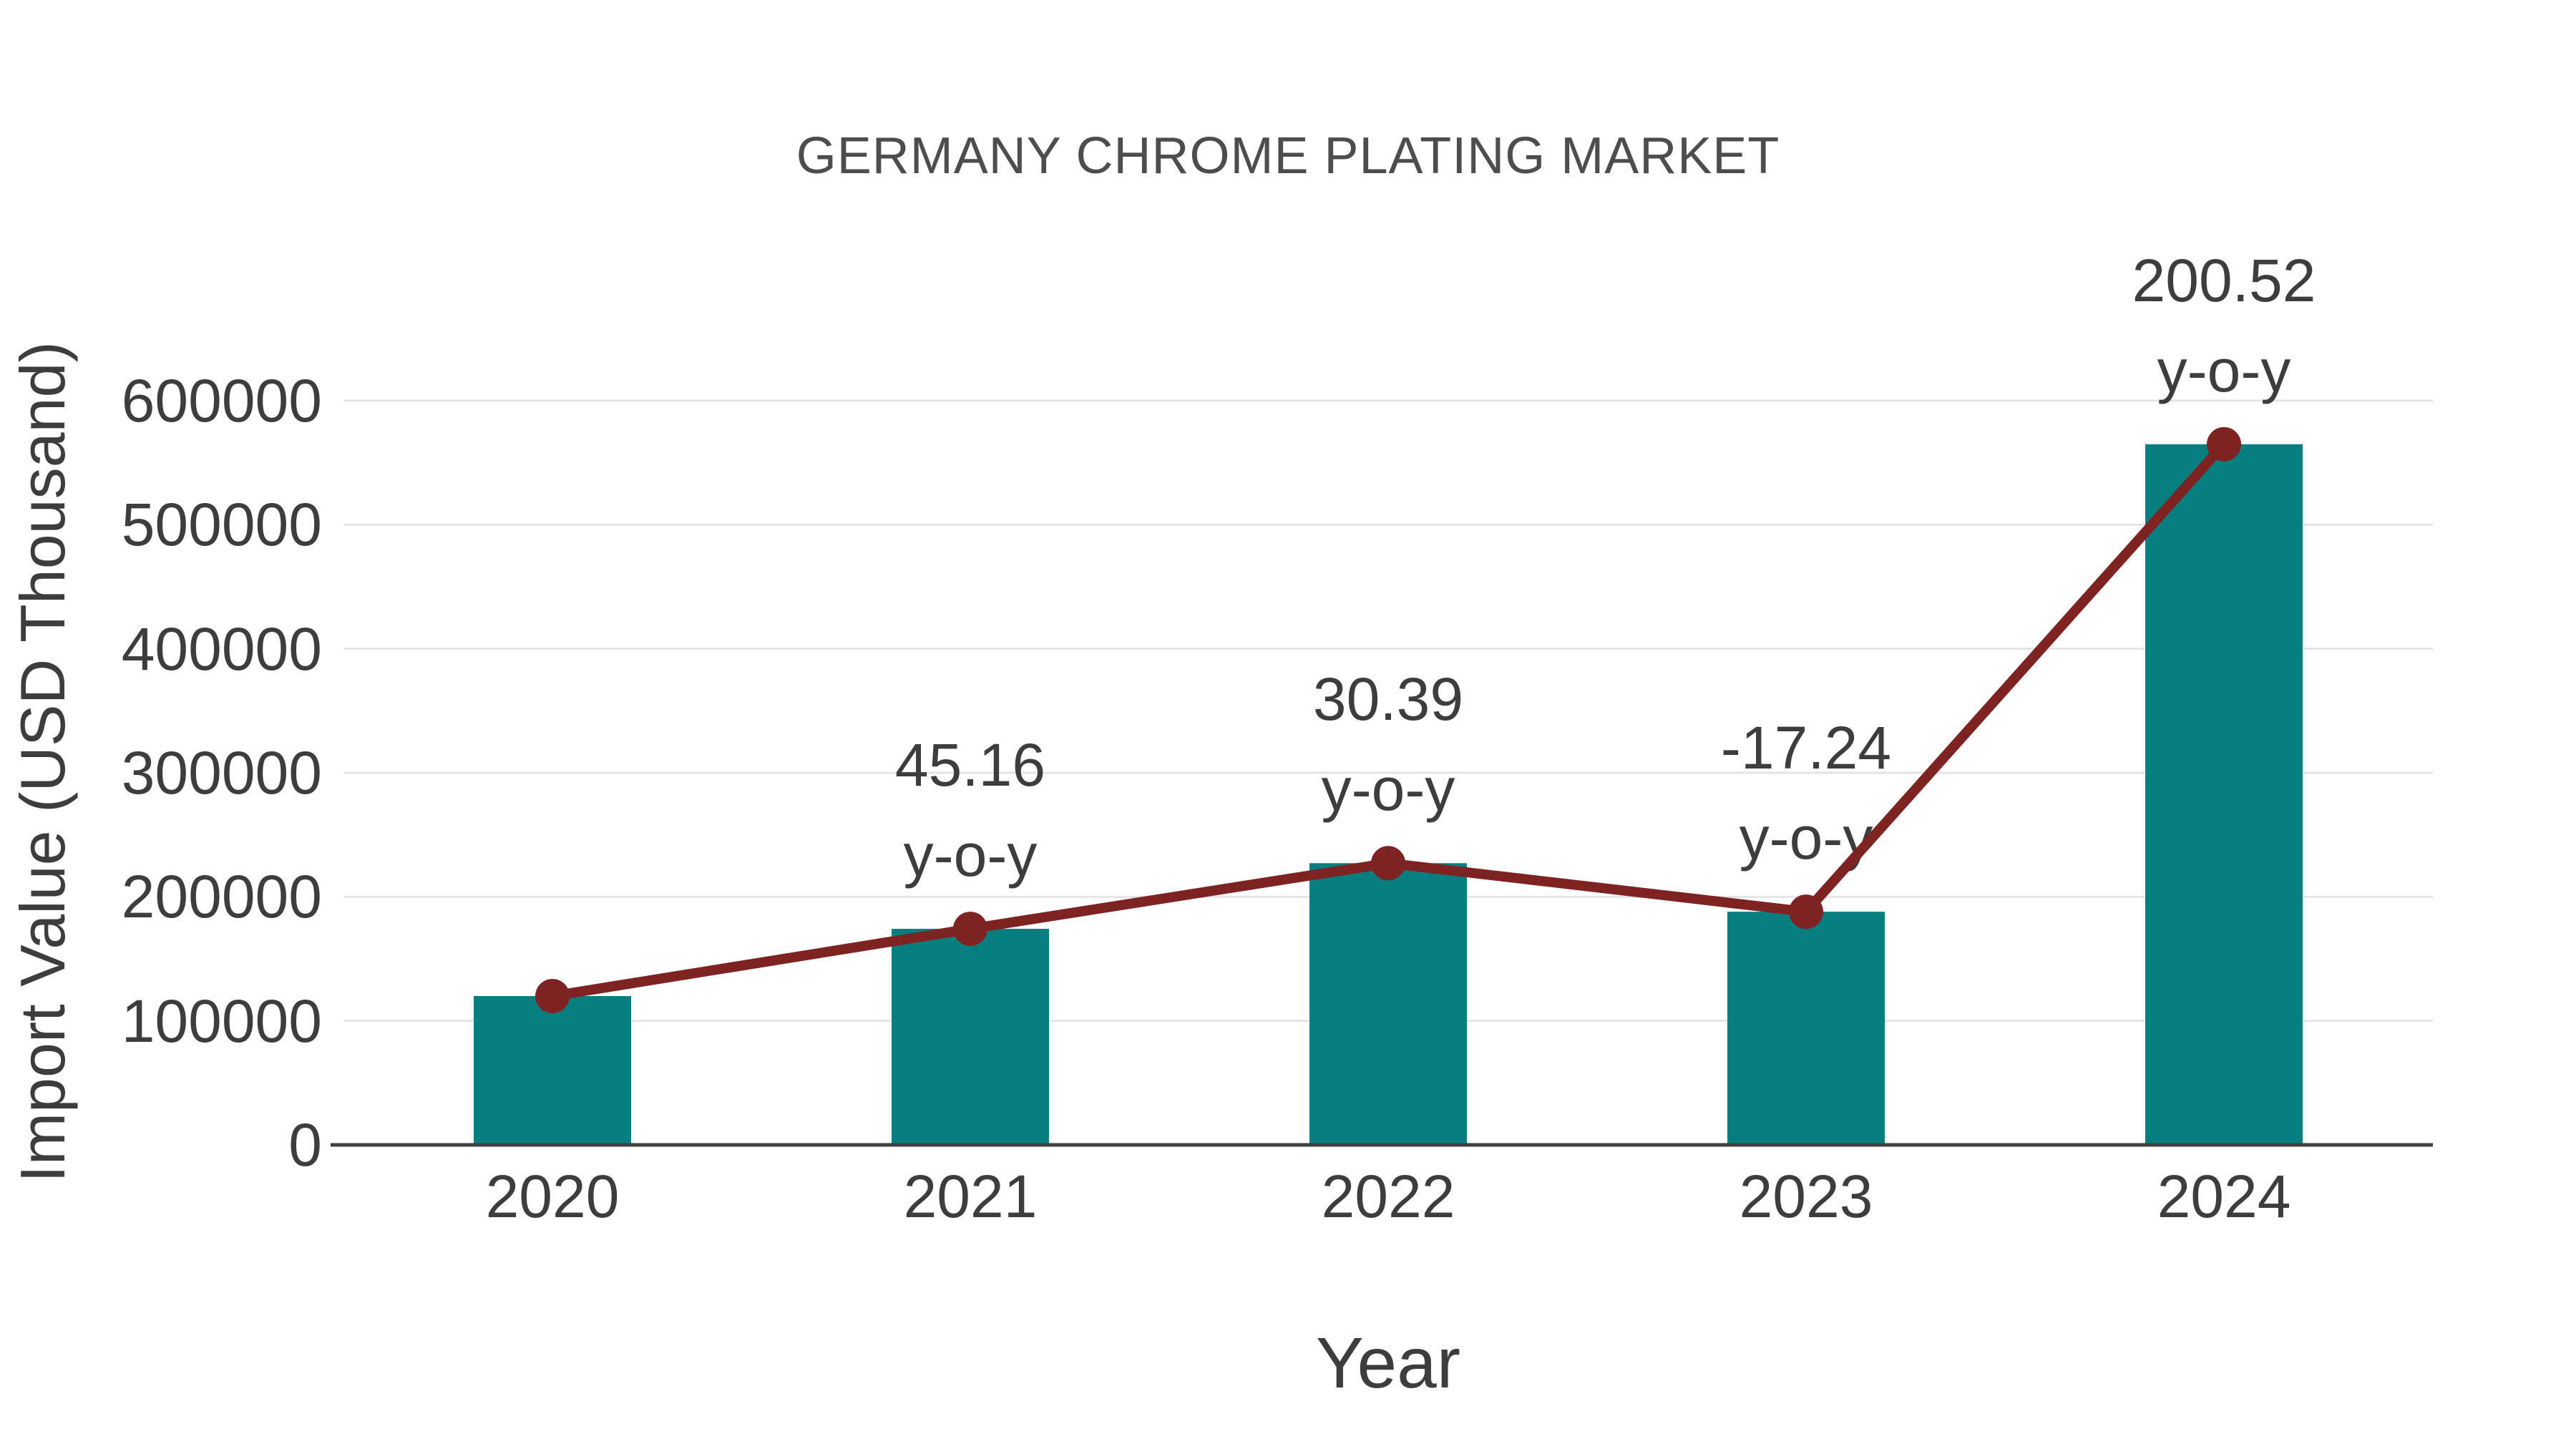  I want to click on y-tick-label-500000: 500000, so click(221, 525).